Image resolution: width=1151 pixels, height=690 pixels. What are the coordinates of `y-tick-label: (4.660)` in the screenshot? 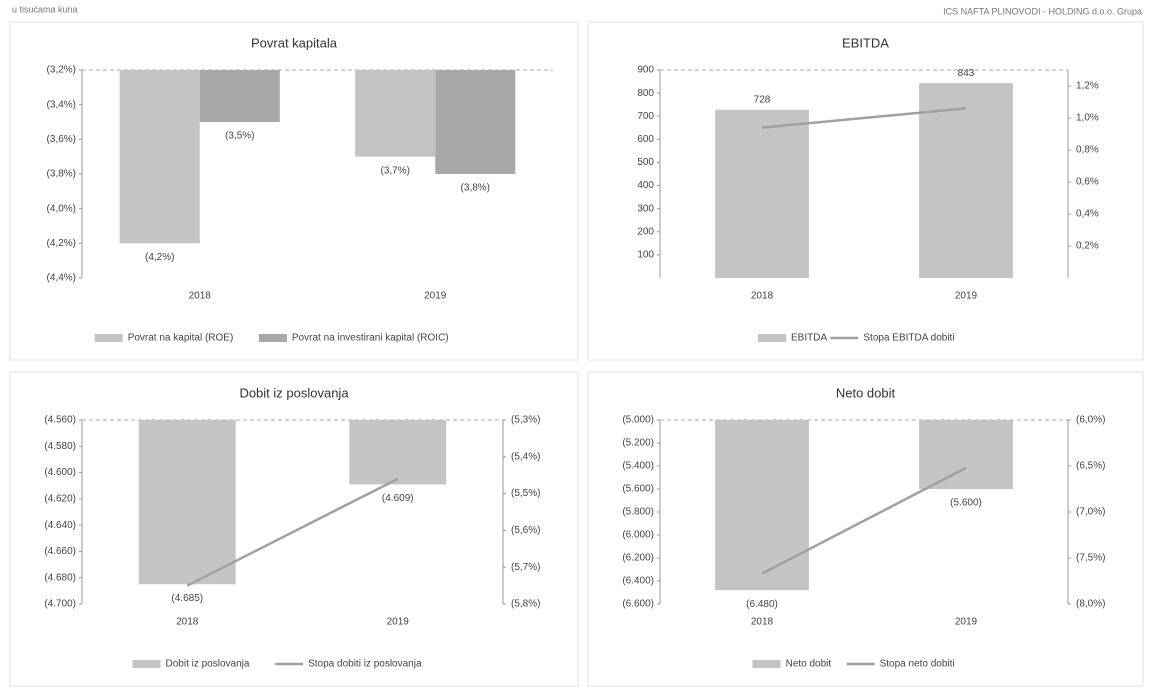 It's located at (60, 551).